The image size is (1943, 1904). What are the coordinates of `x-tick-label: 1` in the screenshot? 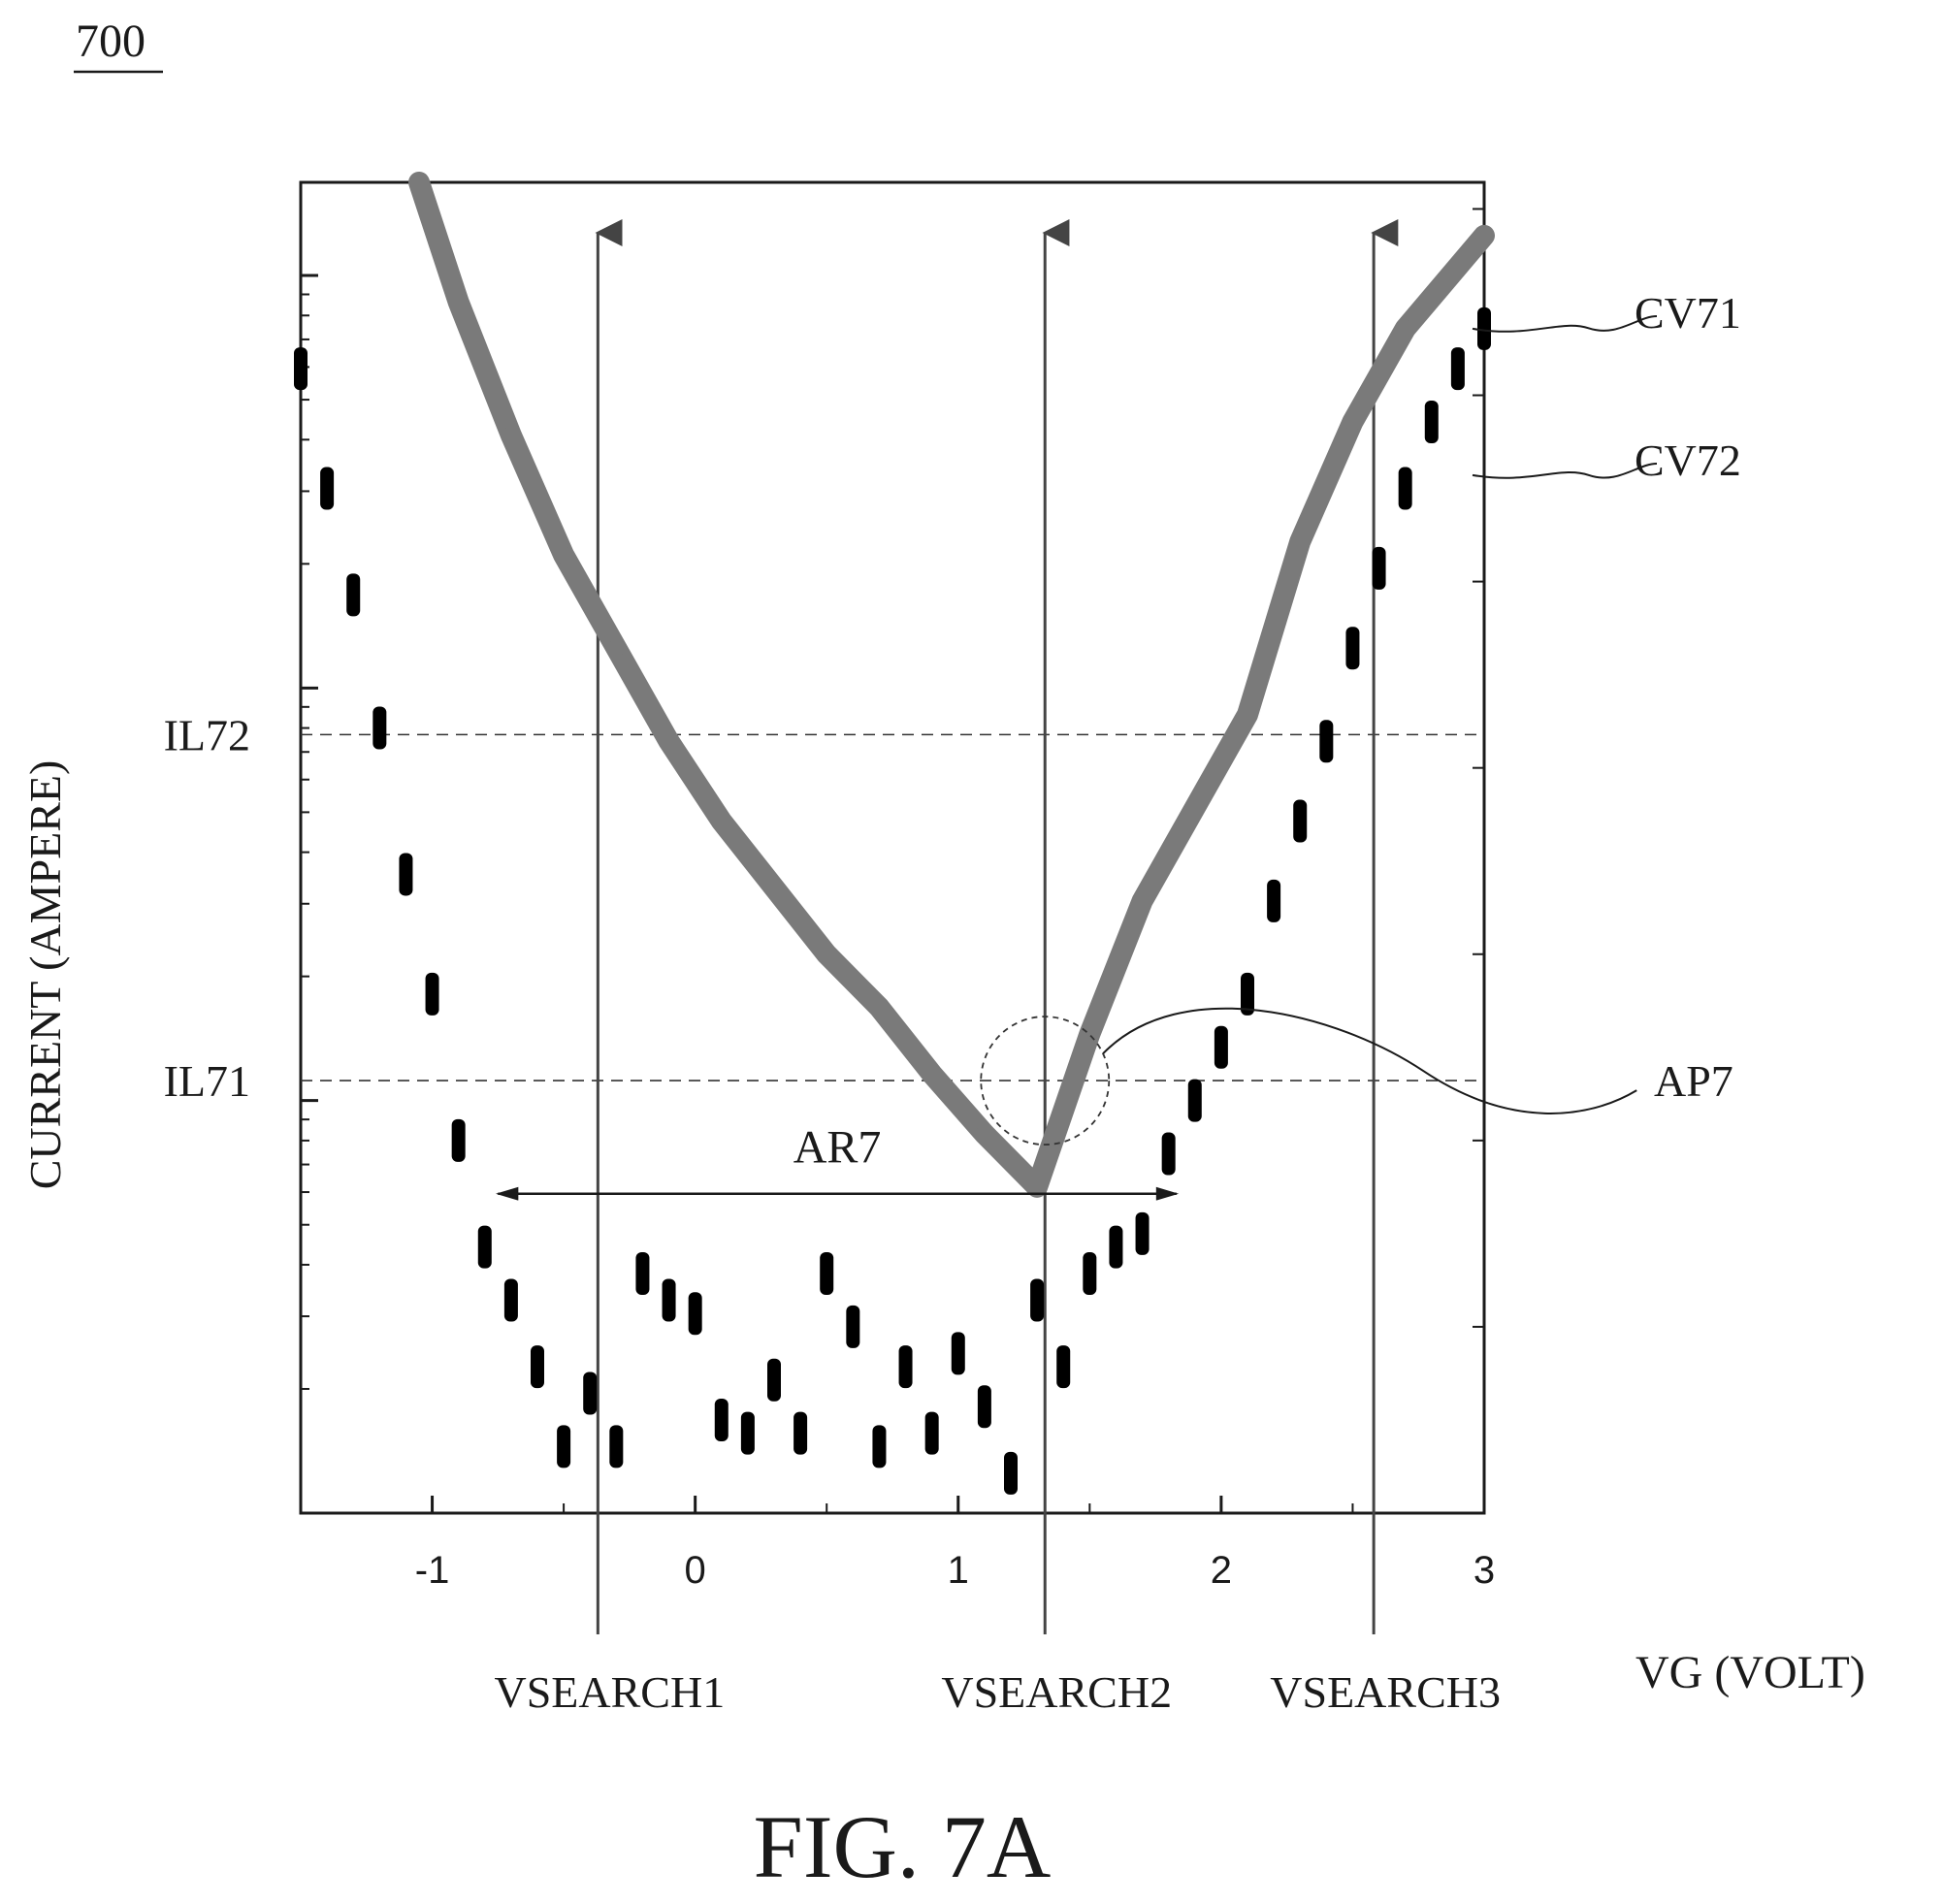 It's located at (958, 1570).